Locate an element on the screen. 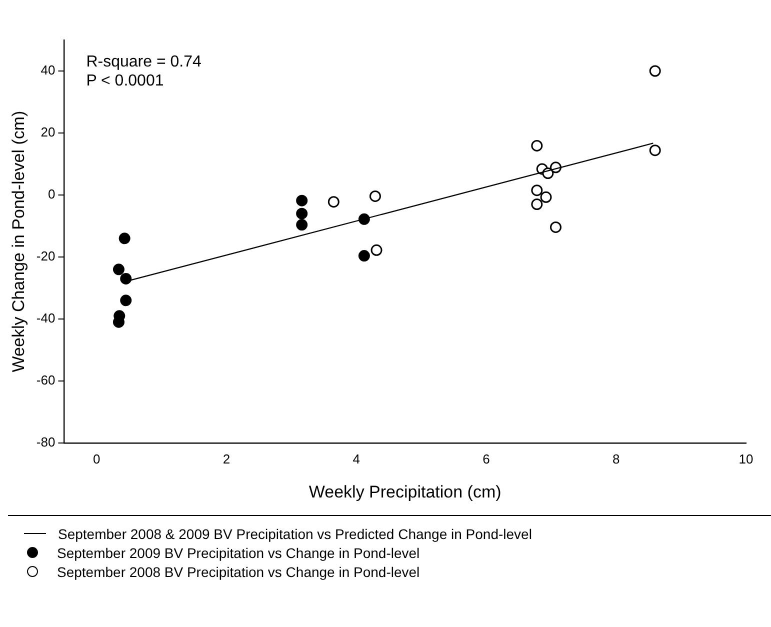  legend-label: September 2008 & 2009 BV Precipitation vs Predicted Change in Pond-level is located at coordinates (295, 534).